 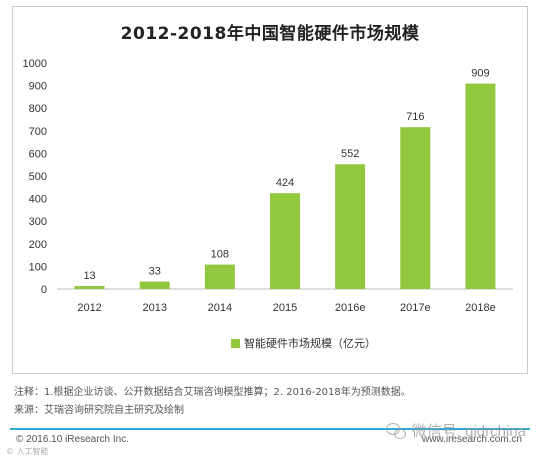 I want to click on x-tick-label: 2017e, so click(x=415, y=308).